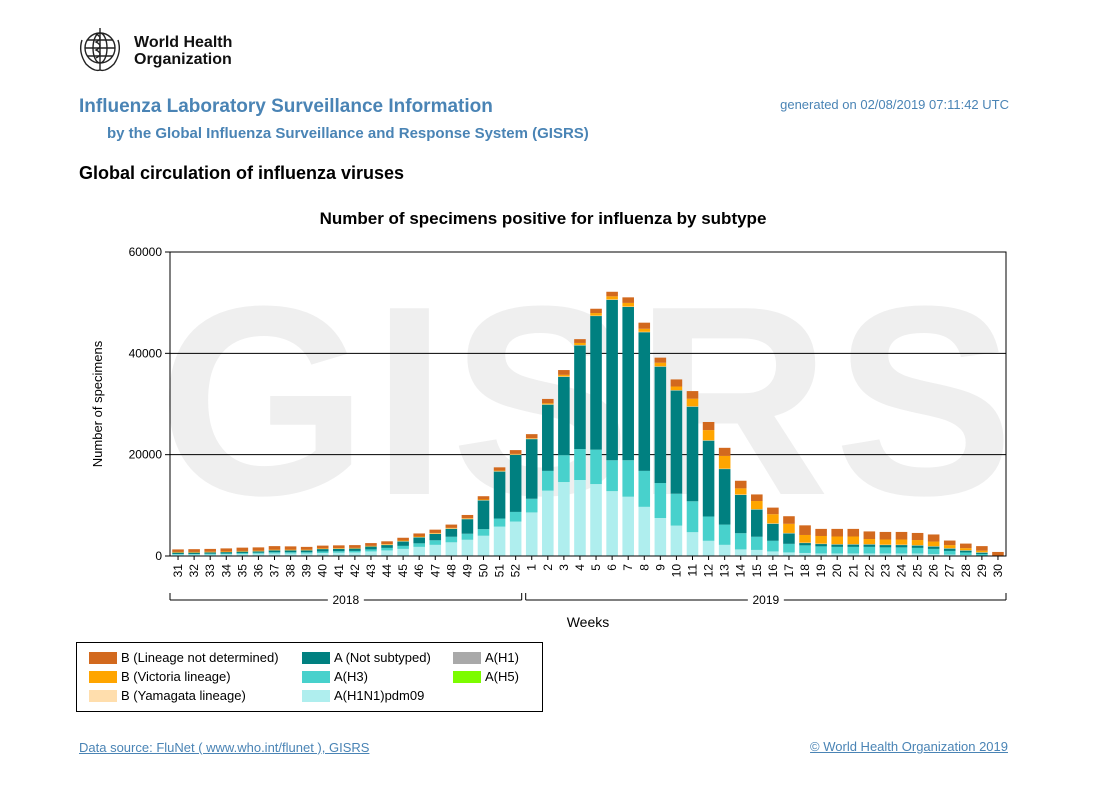 Image resolution: width=1096 pixels, height=794 pixels. I want to click on legend-label: B (Victoria lineage), so click(176, 676).